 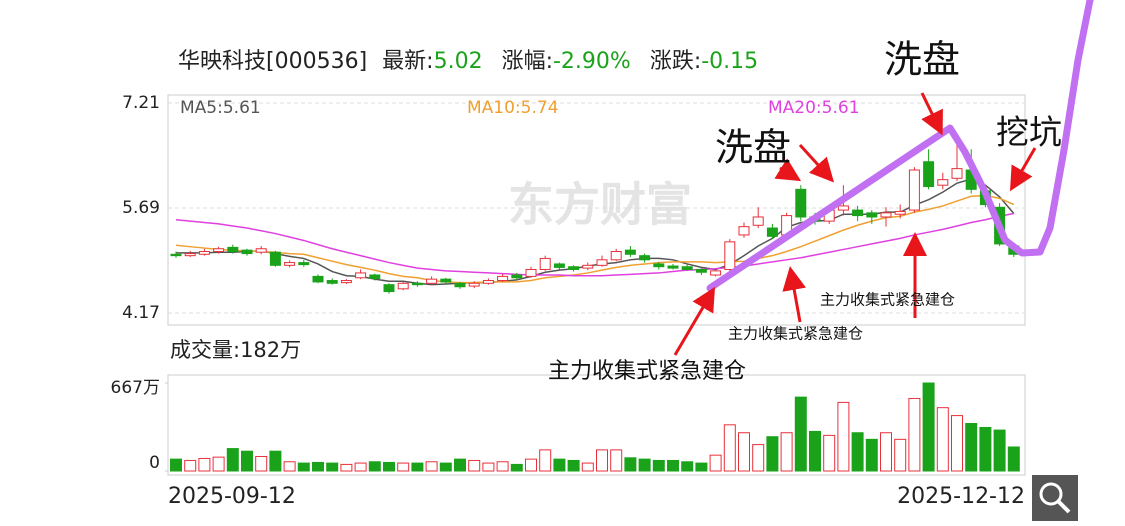 I want to click on stock-name: 华映科技[000536], so click(x=272, y=61).